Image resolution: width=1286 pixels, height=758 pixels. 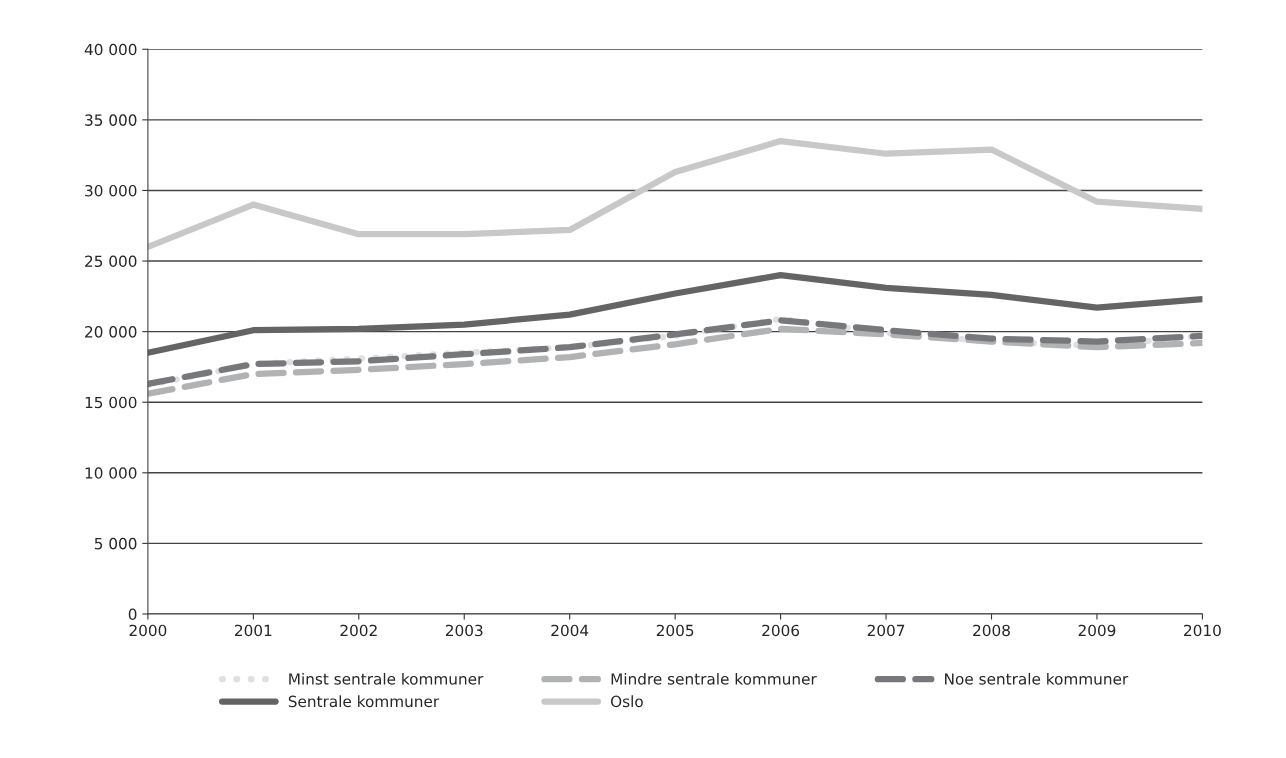 I want to click on x-tick-label: 2000, so click(x=148, y=630).